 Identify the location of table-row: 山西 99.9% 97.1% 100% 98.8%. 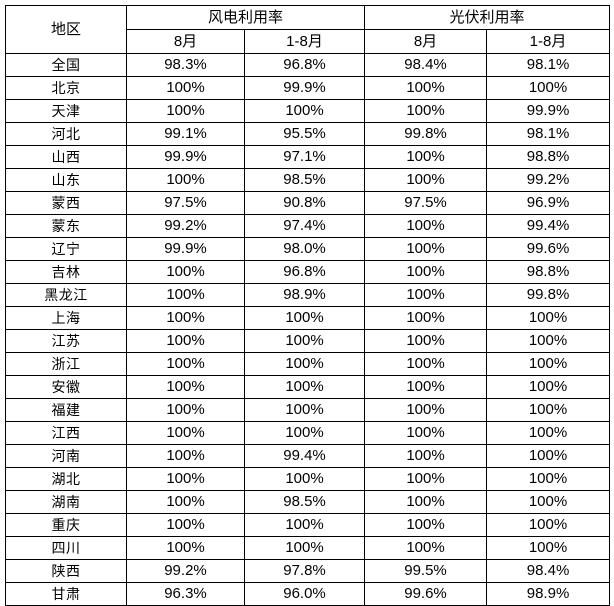
(308, 157).